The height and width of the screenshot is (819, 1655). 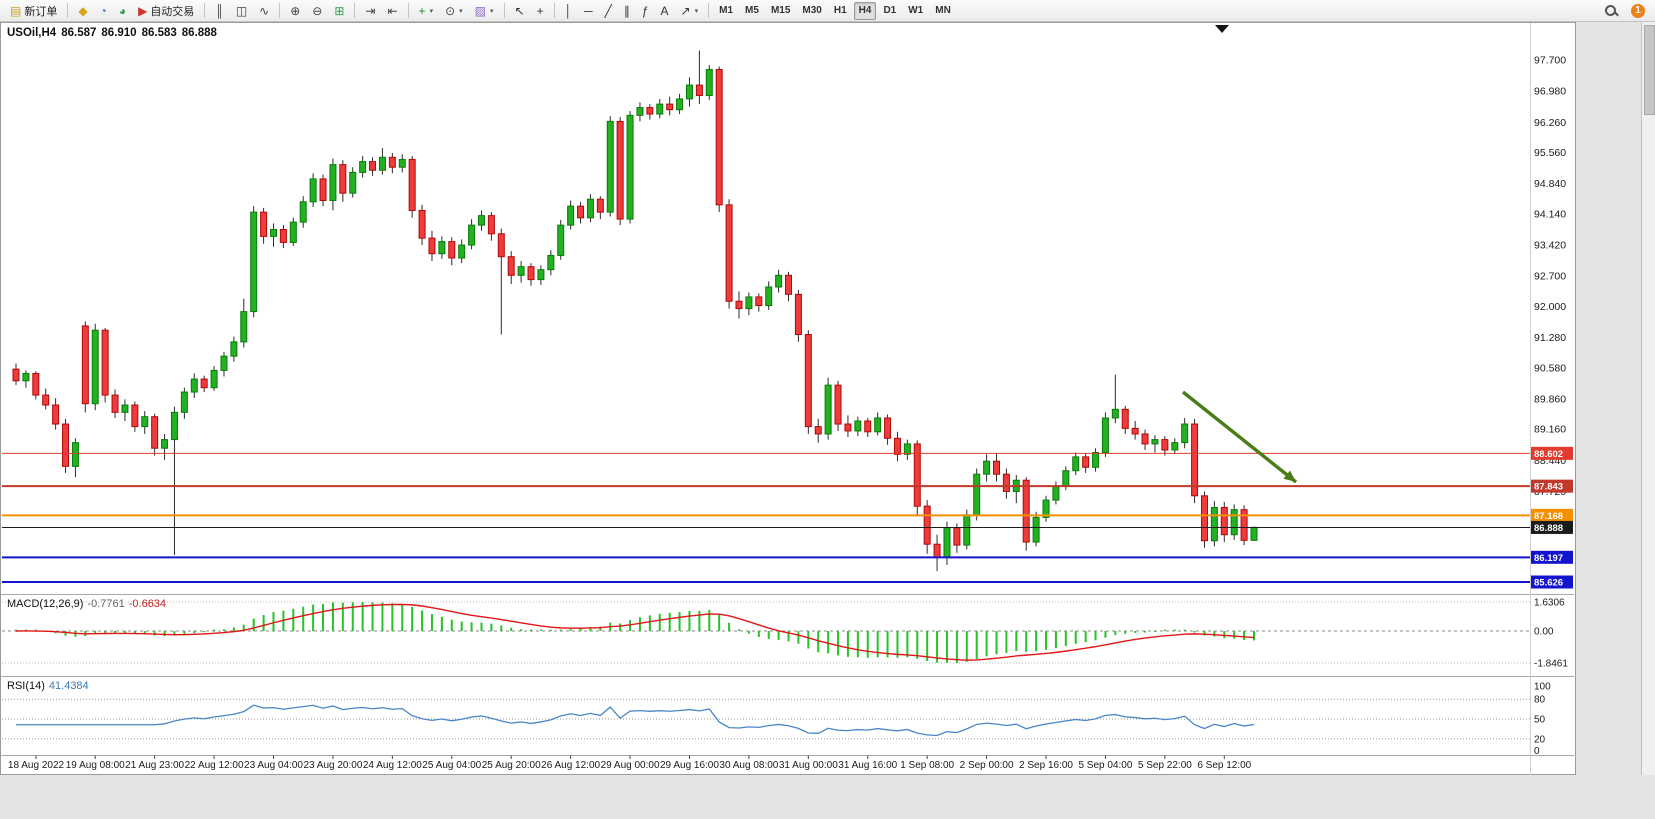 I want to click on timeframe-m30-button: M30, so click(x=811, y=11).